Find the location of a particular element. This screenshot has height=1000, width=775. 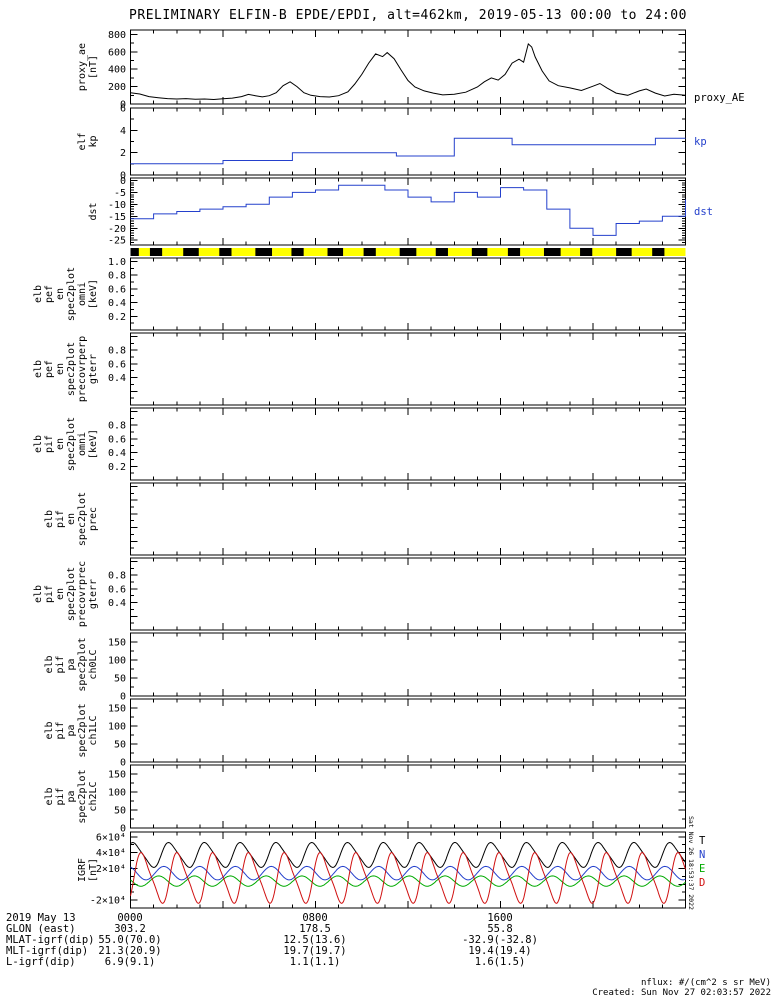

y-tick-label: -20 is located at coordinates (117, 229).